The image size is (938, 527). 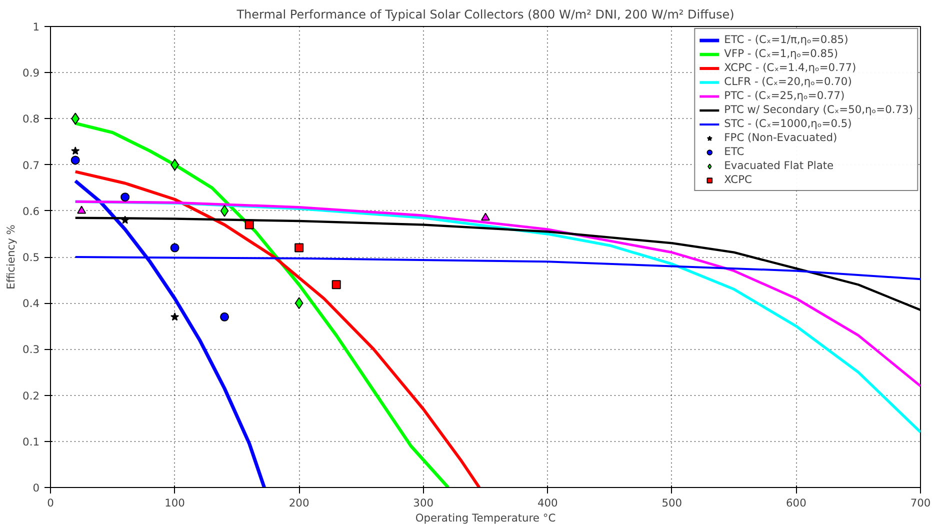 What do you see at coordinates (31, 211) in the screenshot?
I see `y-tick-label: 0.6` at bounding box center [31, 211].